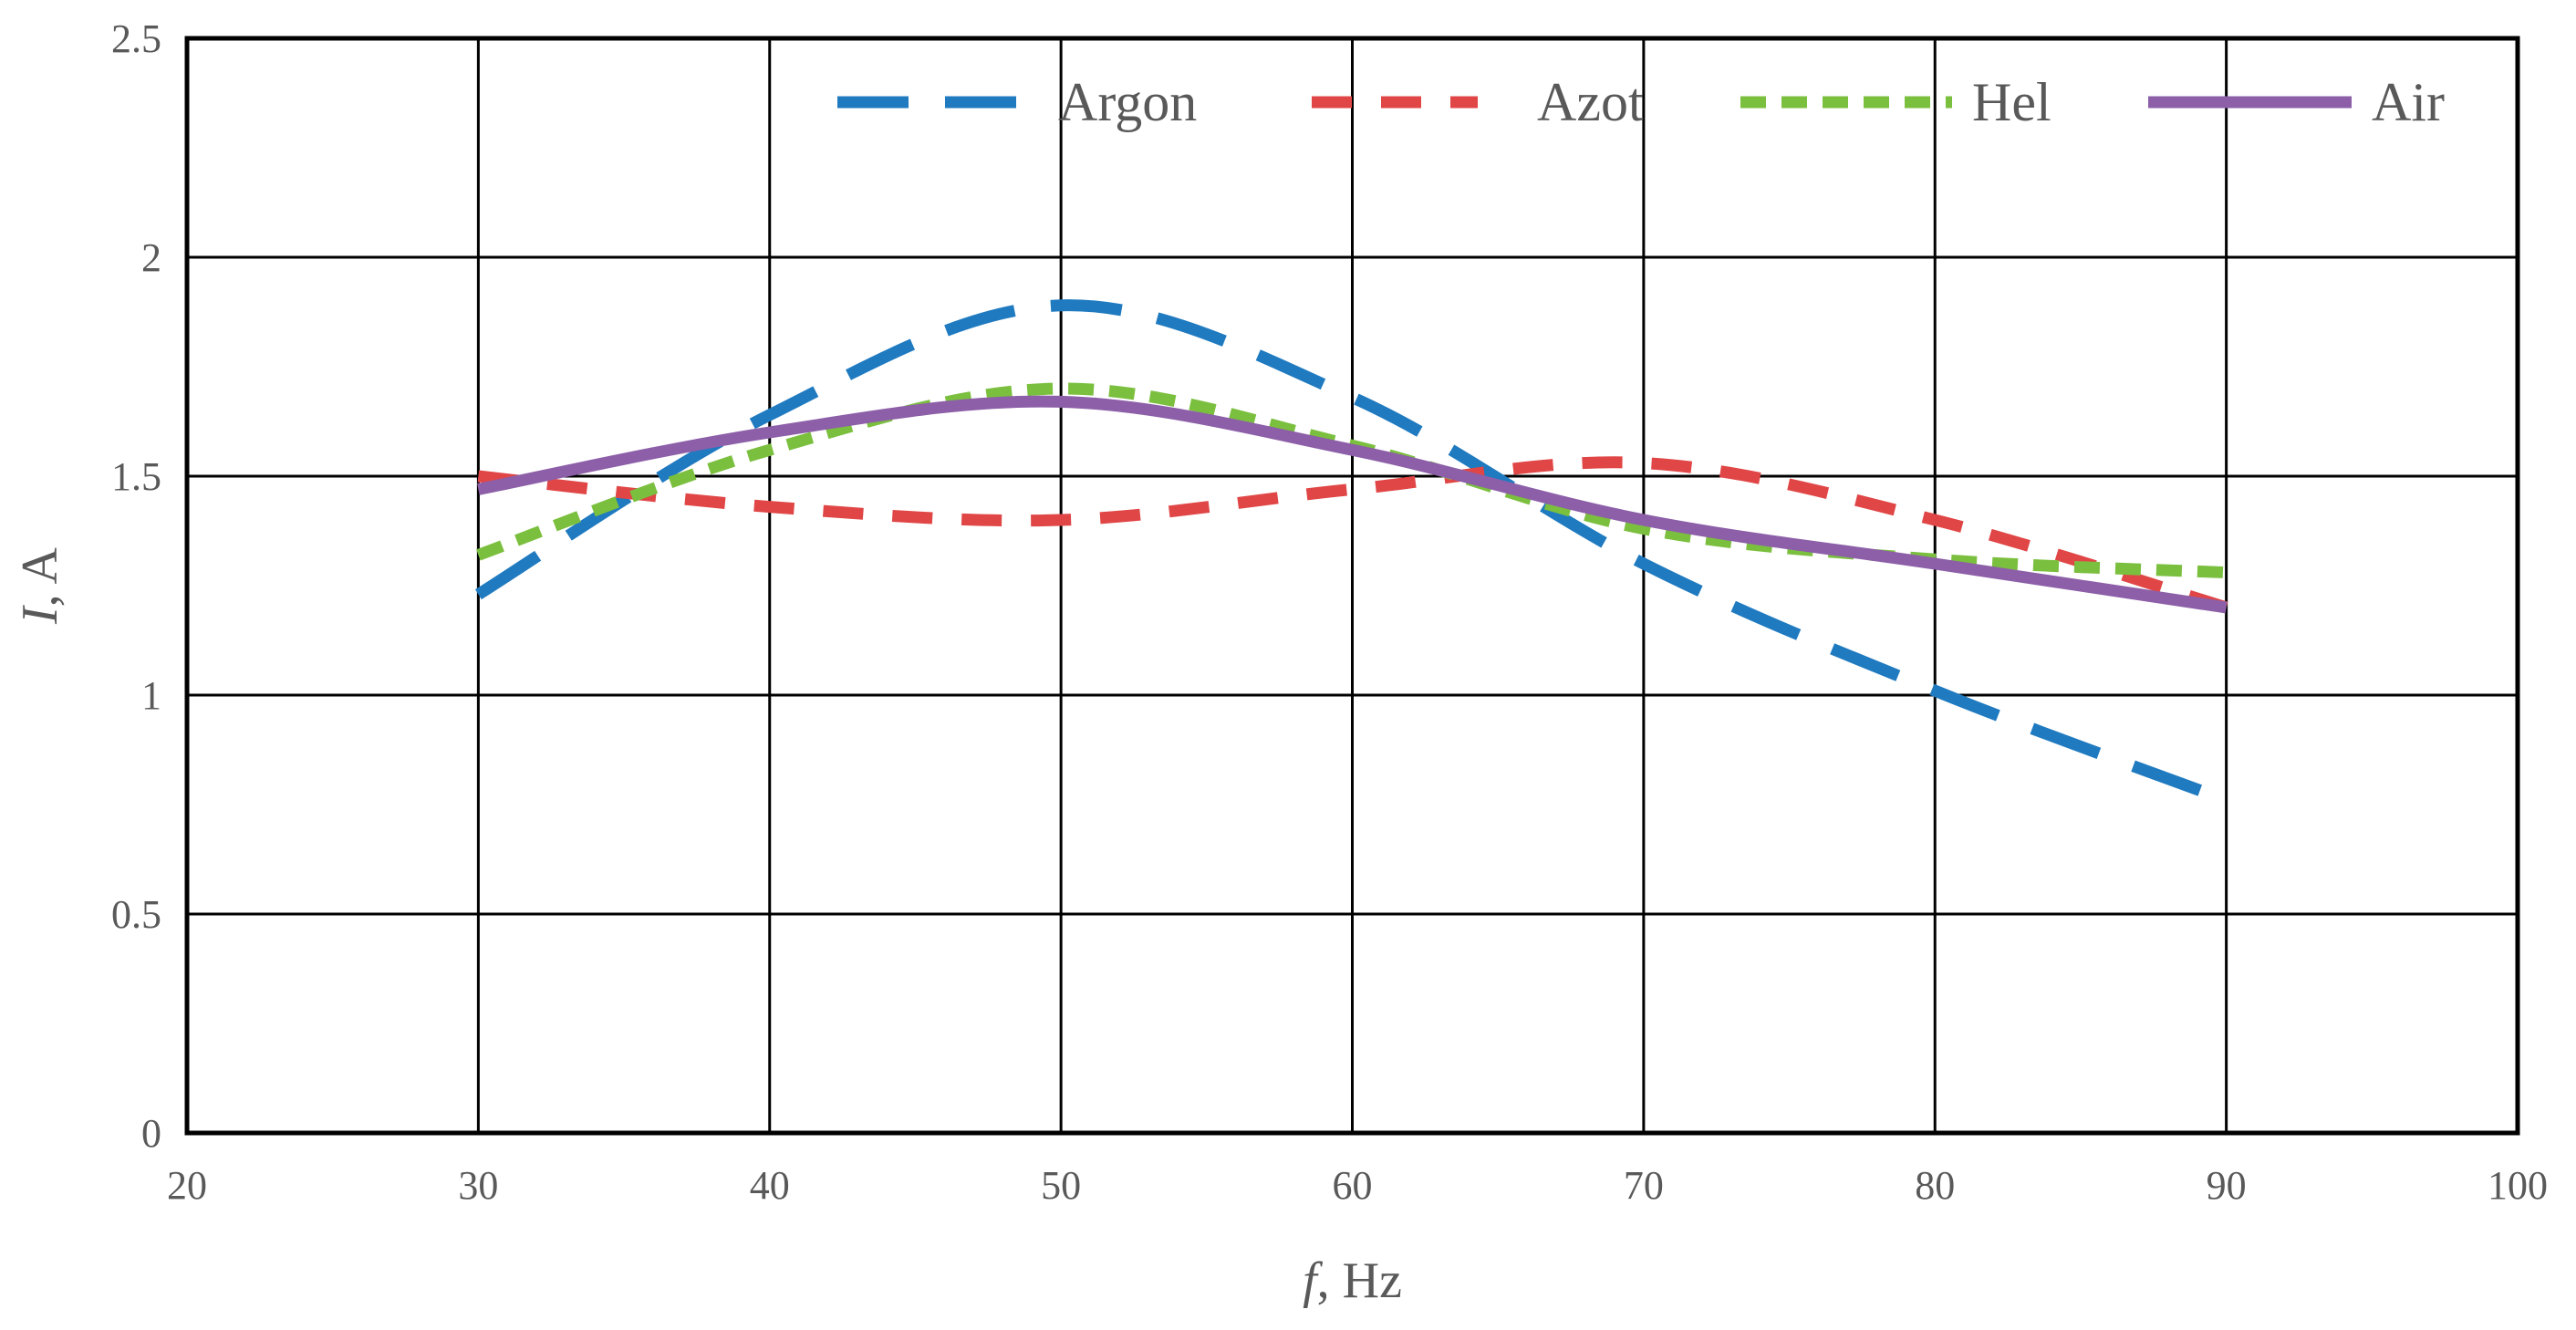 The width and height of the screenshot is (2576, 1330). What do you see at coordinates (1590, 102) in the screenshot?
I see `legend-label-azot: Azot` at bounding box center [1590, 102].